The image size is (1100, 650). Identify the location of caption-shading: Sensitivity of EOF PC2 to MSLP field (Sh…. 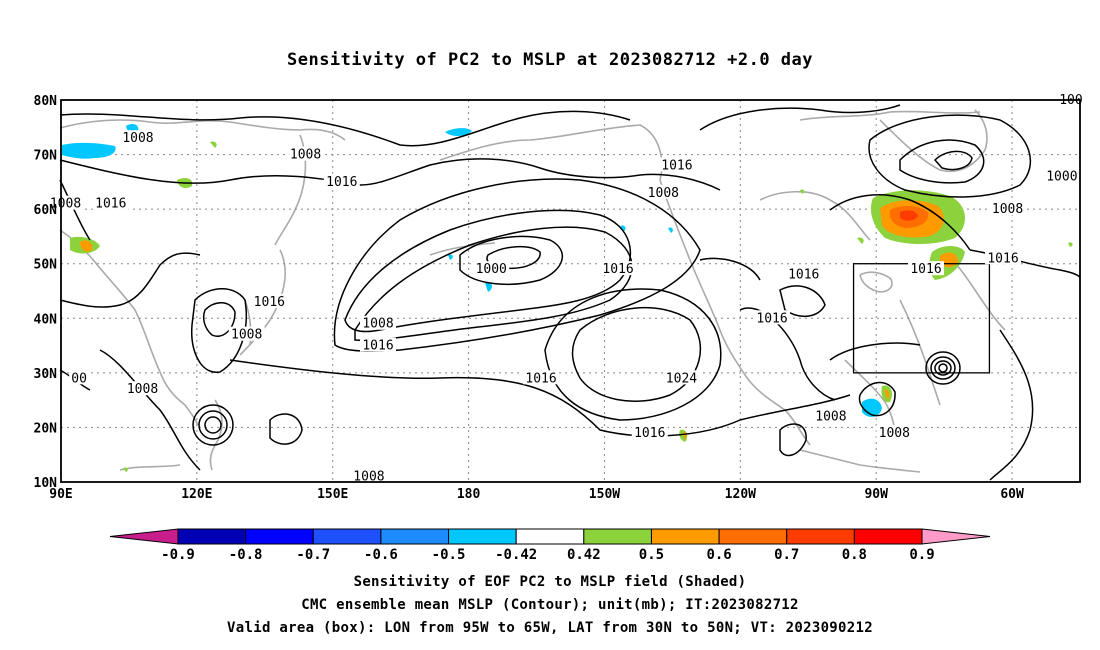
(550, 582).